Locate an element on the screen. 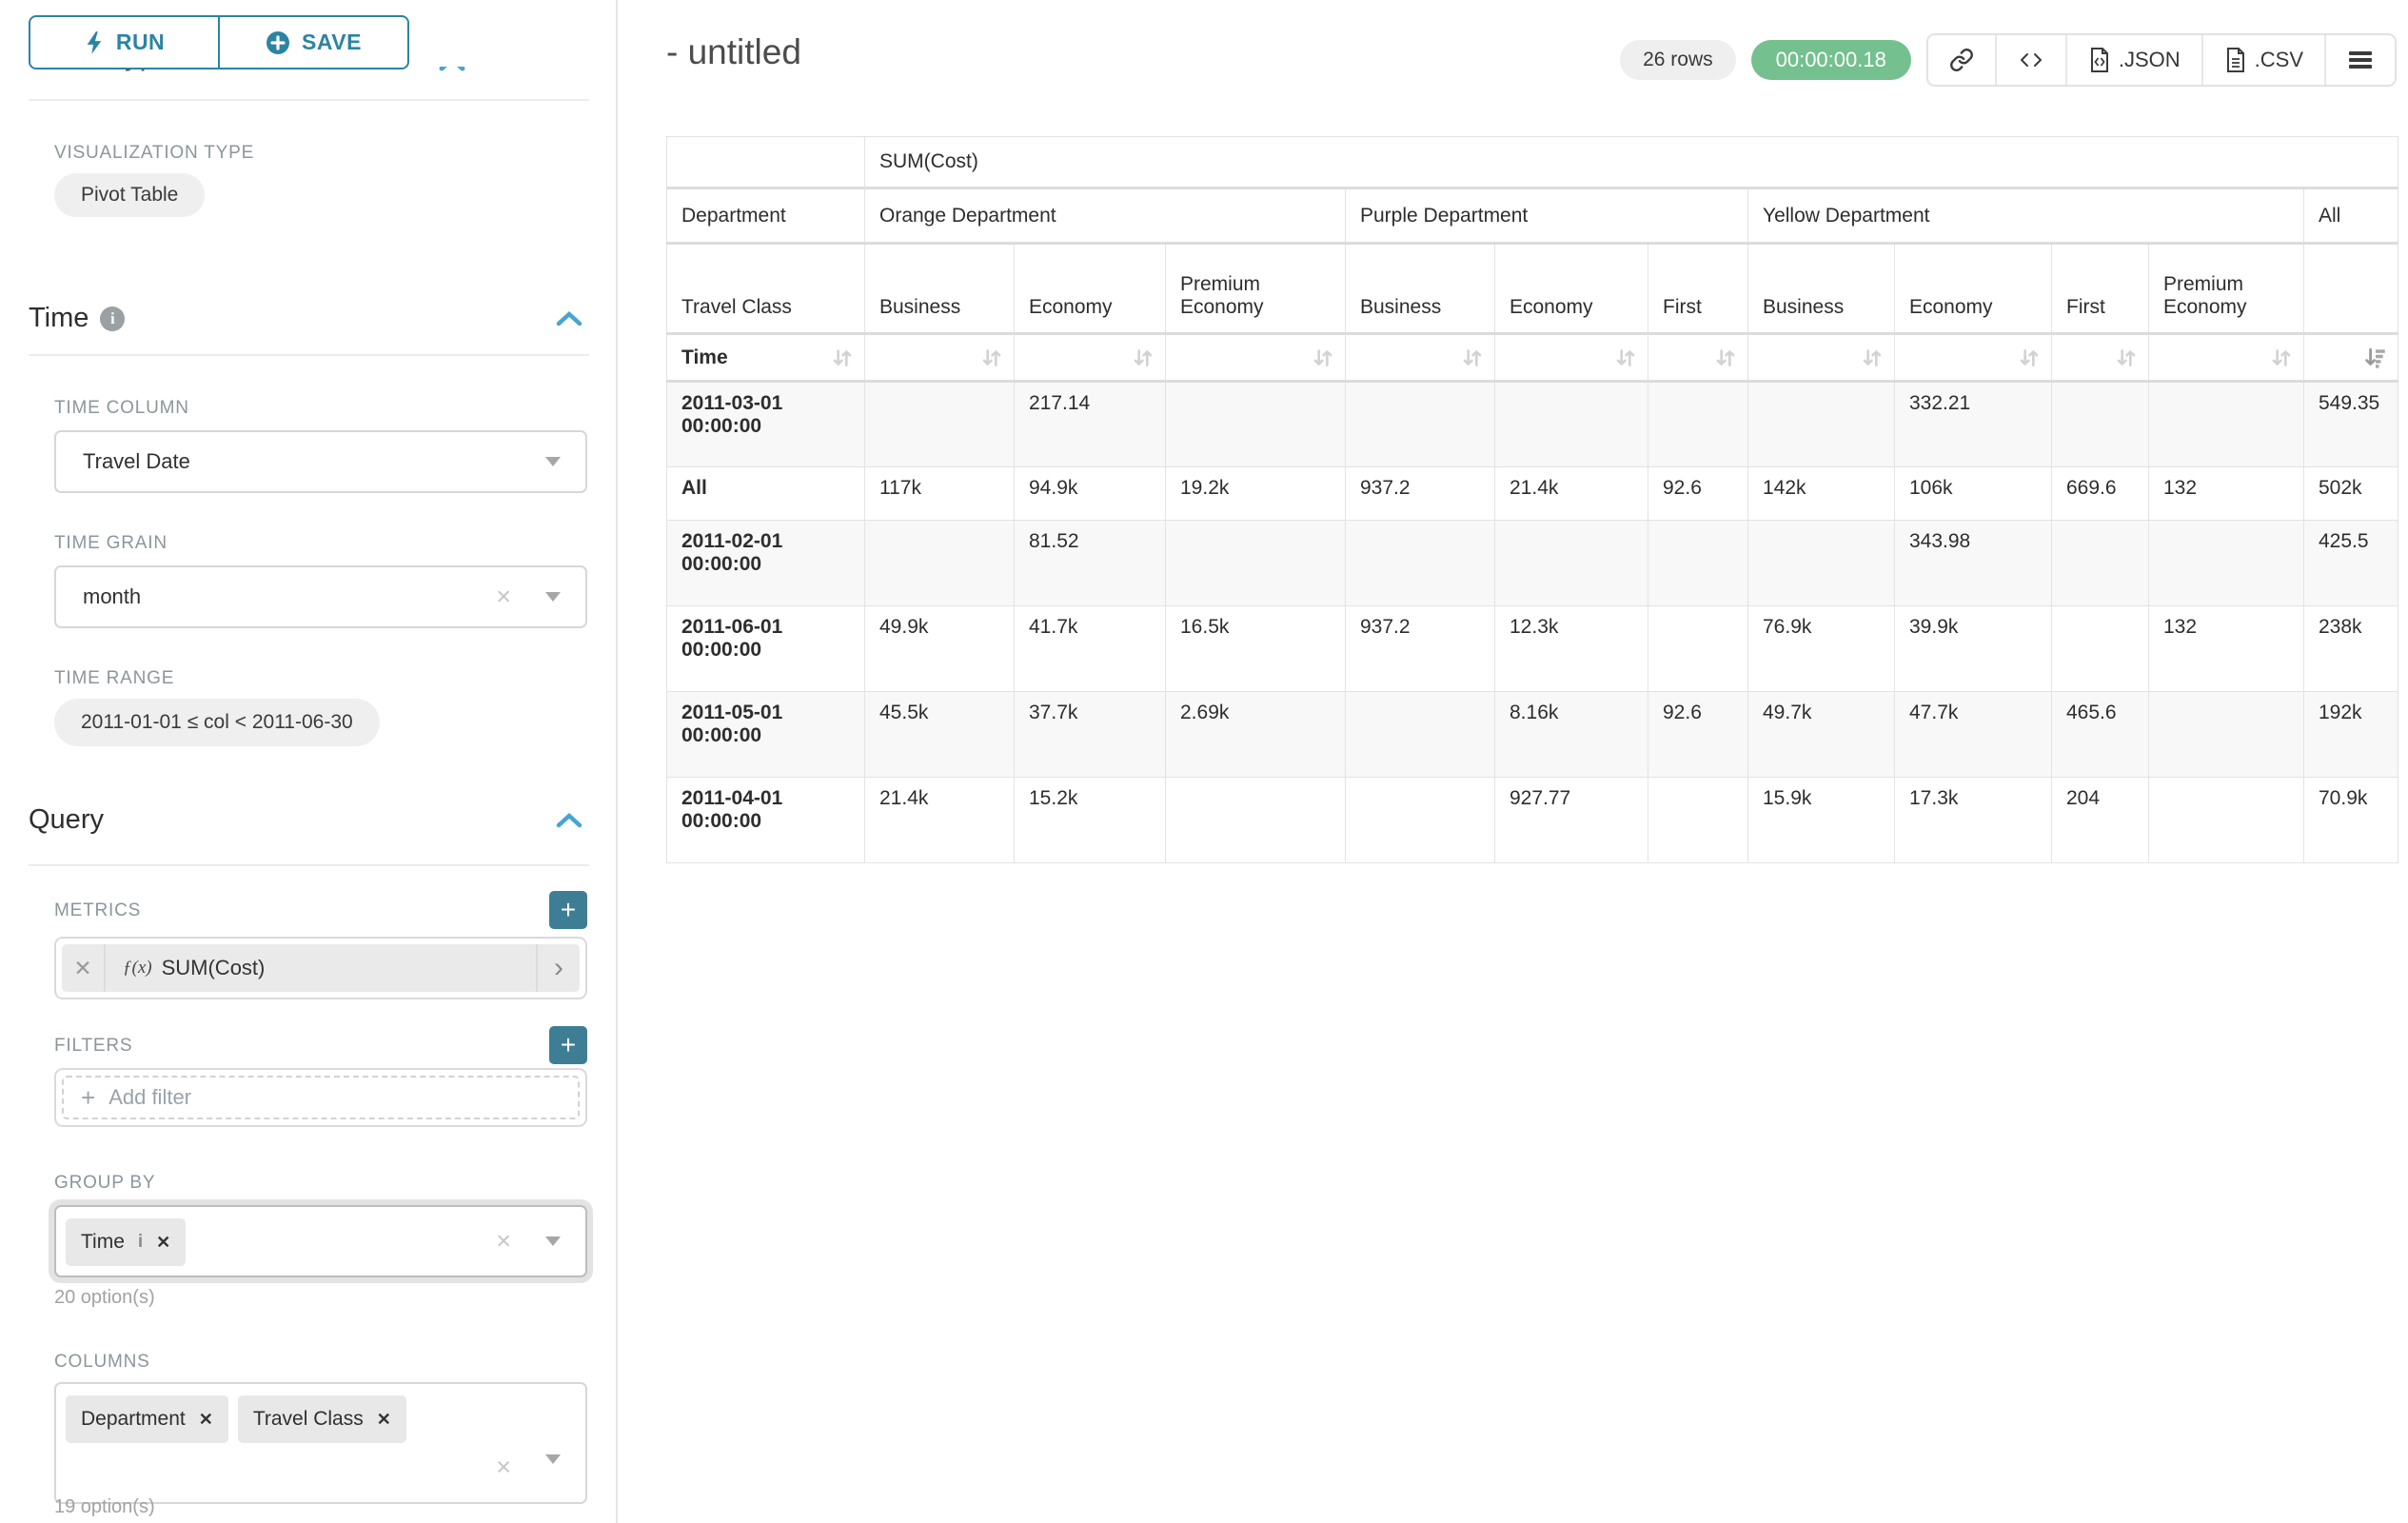  run-save-button-group: RUN SAVE is located at coordinates (219, 42).